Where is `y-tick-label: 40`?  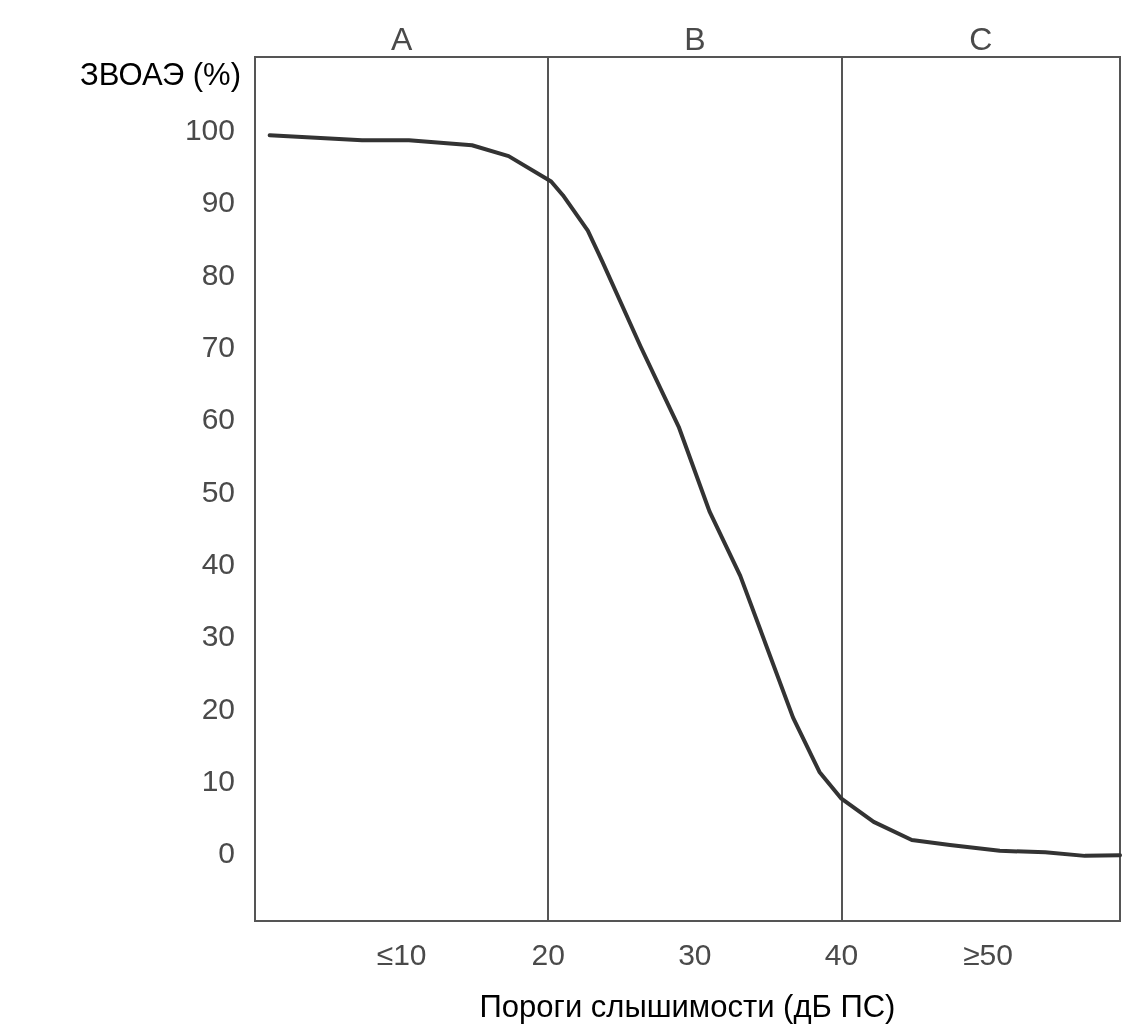 y-tick-label: 40 is located at coordinates (218, 564).